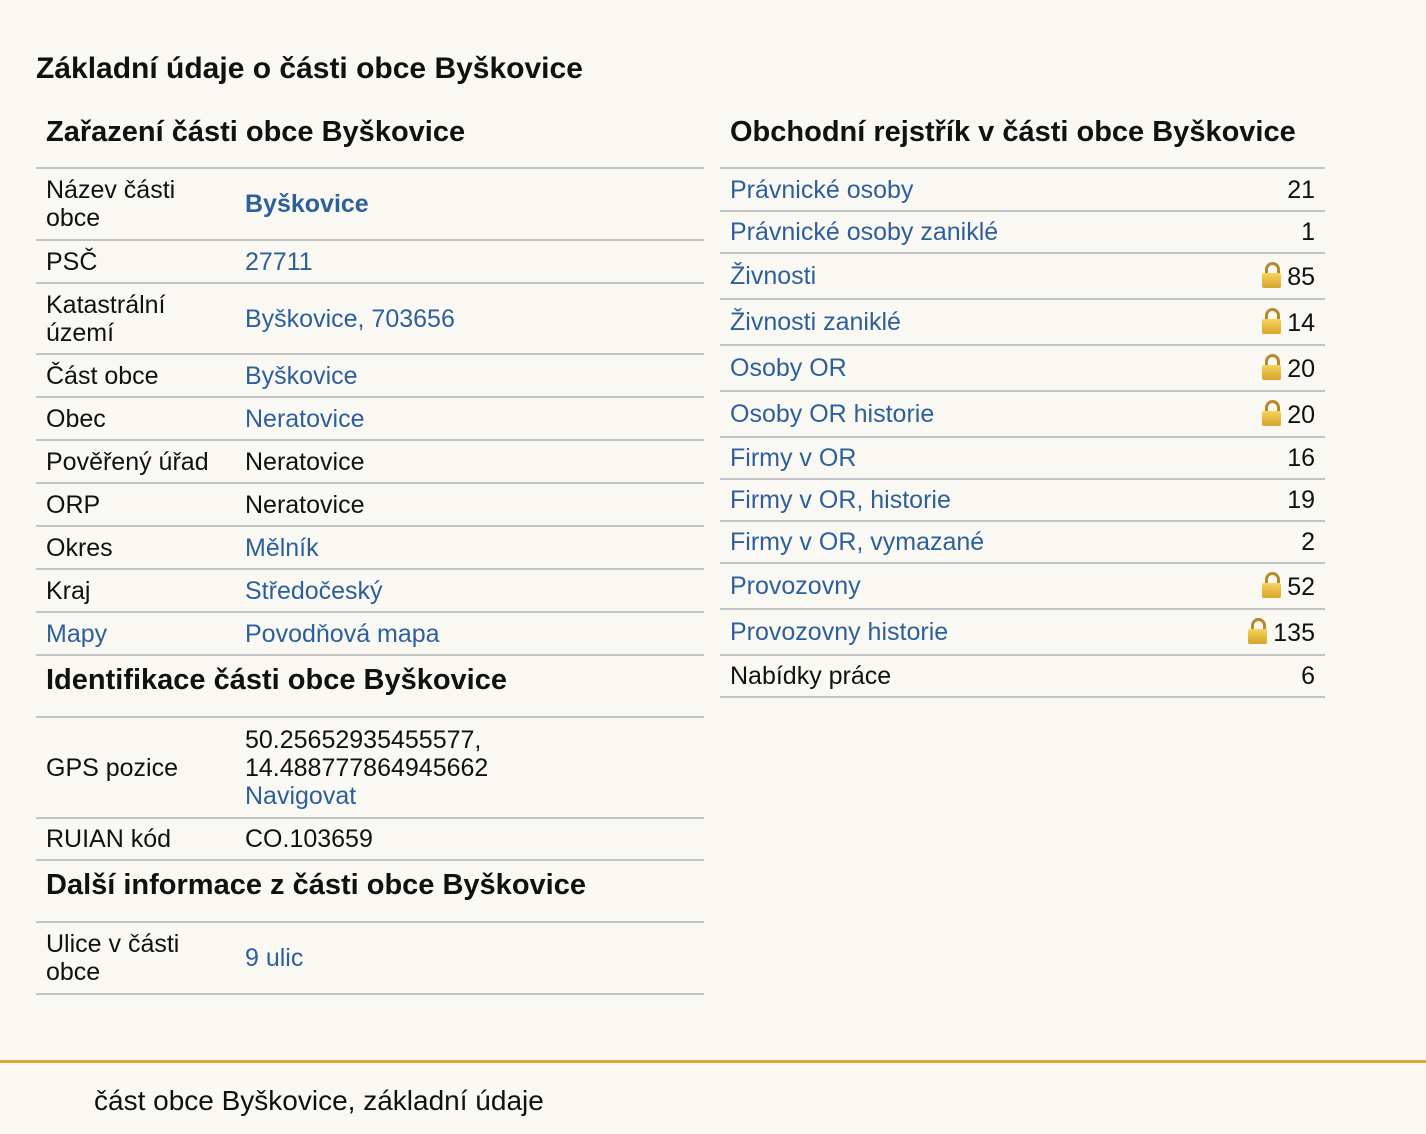 The width and height of the screenshot is (1426, 1134). Describe the element at coordinates (301, 375) in the screenshot. I see `cast-obce-link: Byškovice` at that location.